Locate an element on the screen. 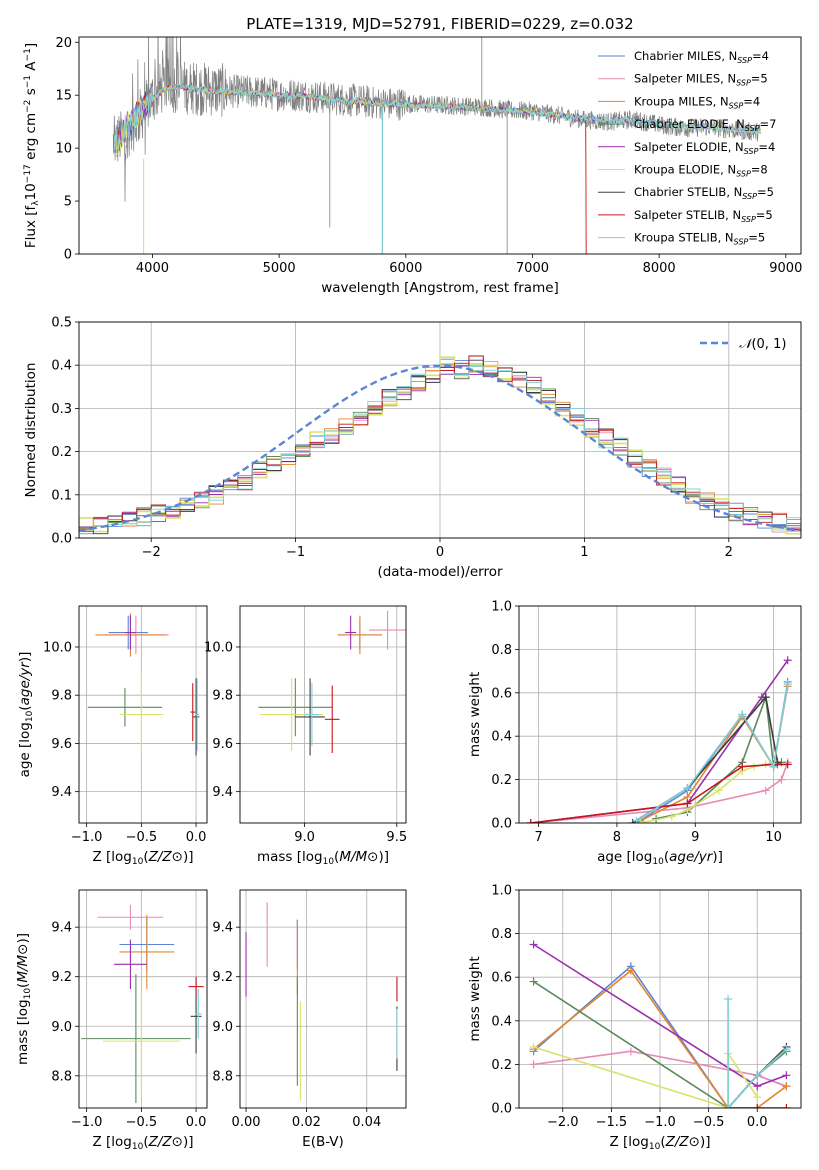  x-tick-label: 10 is located at coordinates (773, 837).